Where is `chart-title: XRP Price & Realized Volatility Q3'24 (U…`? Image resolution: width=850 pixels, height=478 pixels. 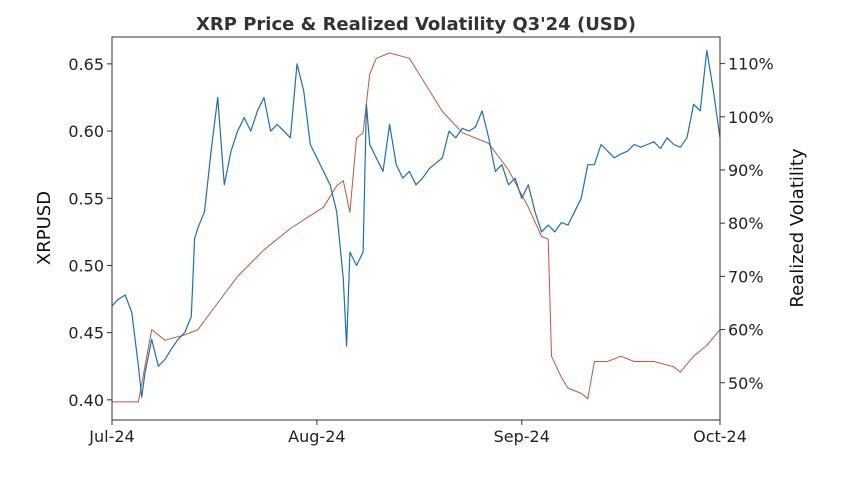 chart-title: XRP Price & Realized Volatility Q3'24 (U… is located at coordinates (416, 24).